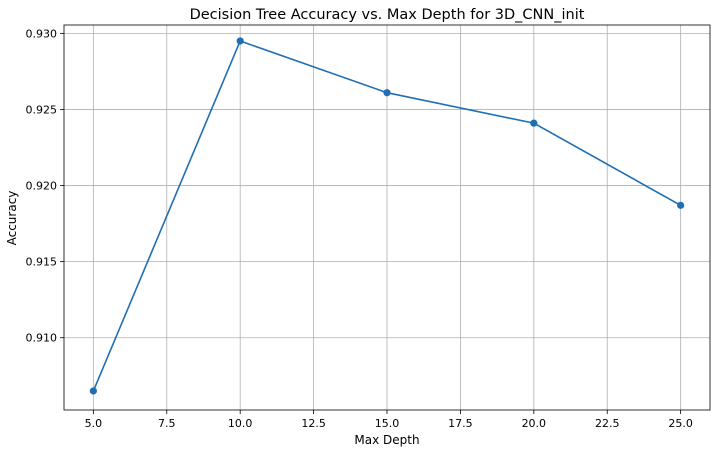  I want to click on x-tick-label: 15.0, so click(387, 423).